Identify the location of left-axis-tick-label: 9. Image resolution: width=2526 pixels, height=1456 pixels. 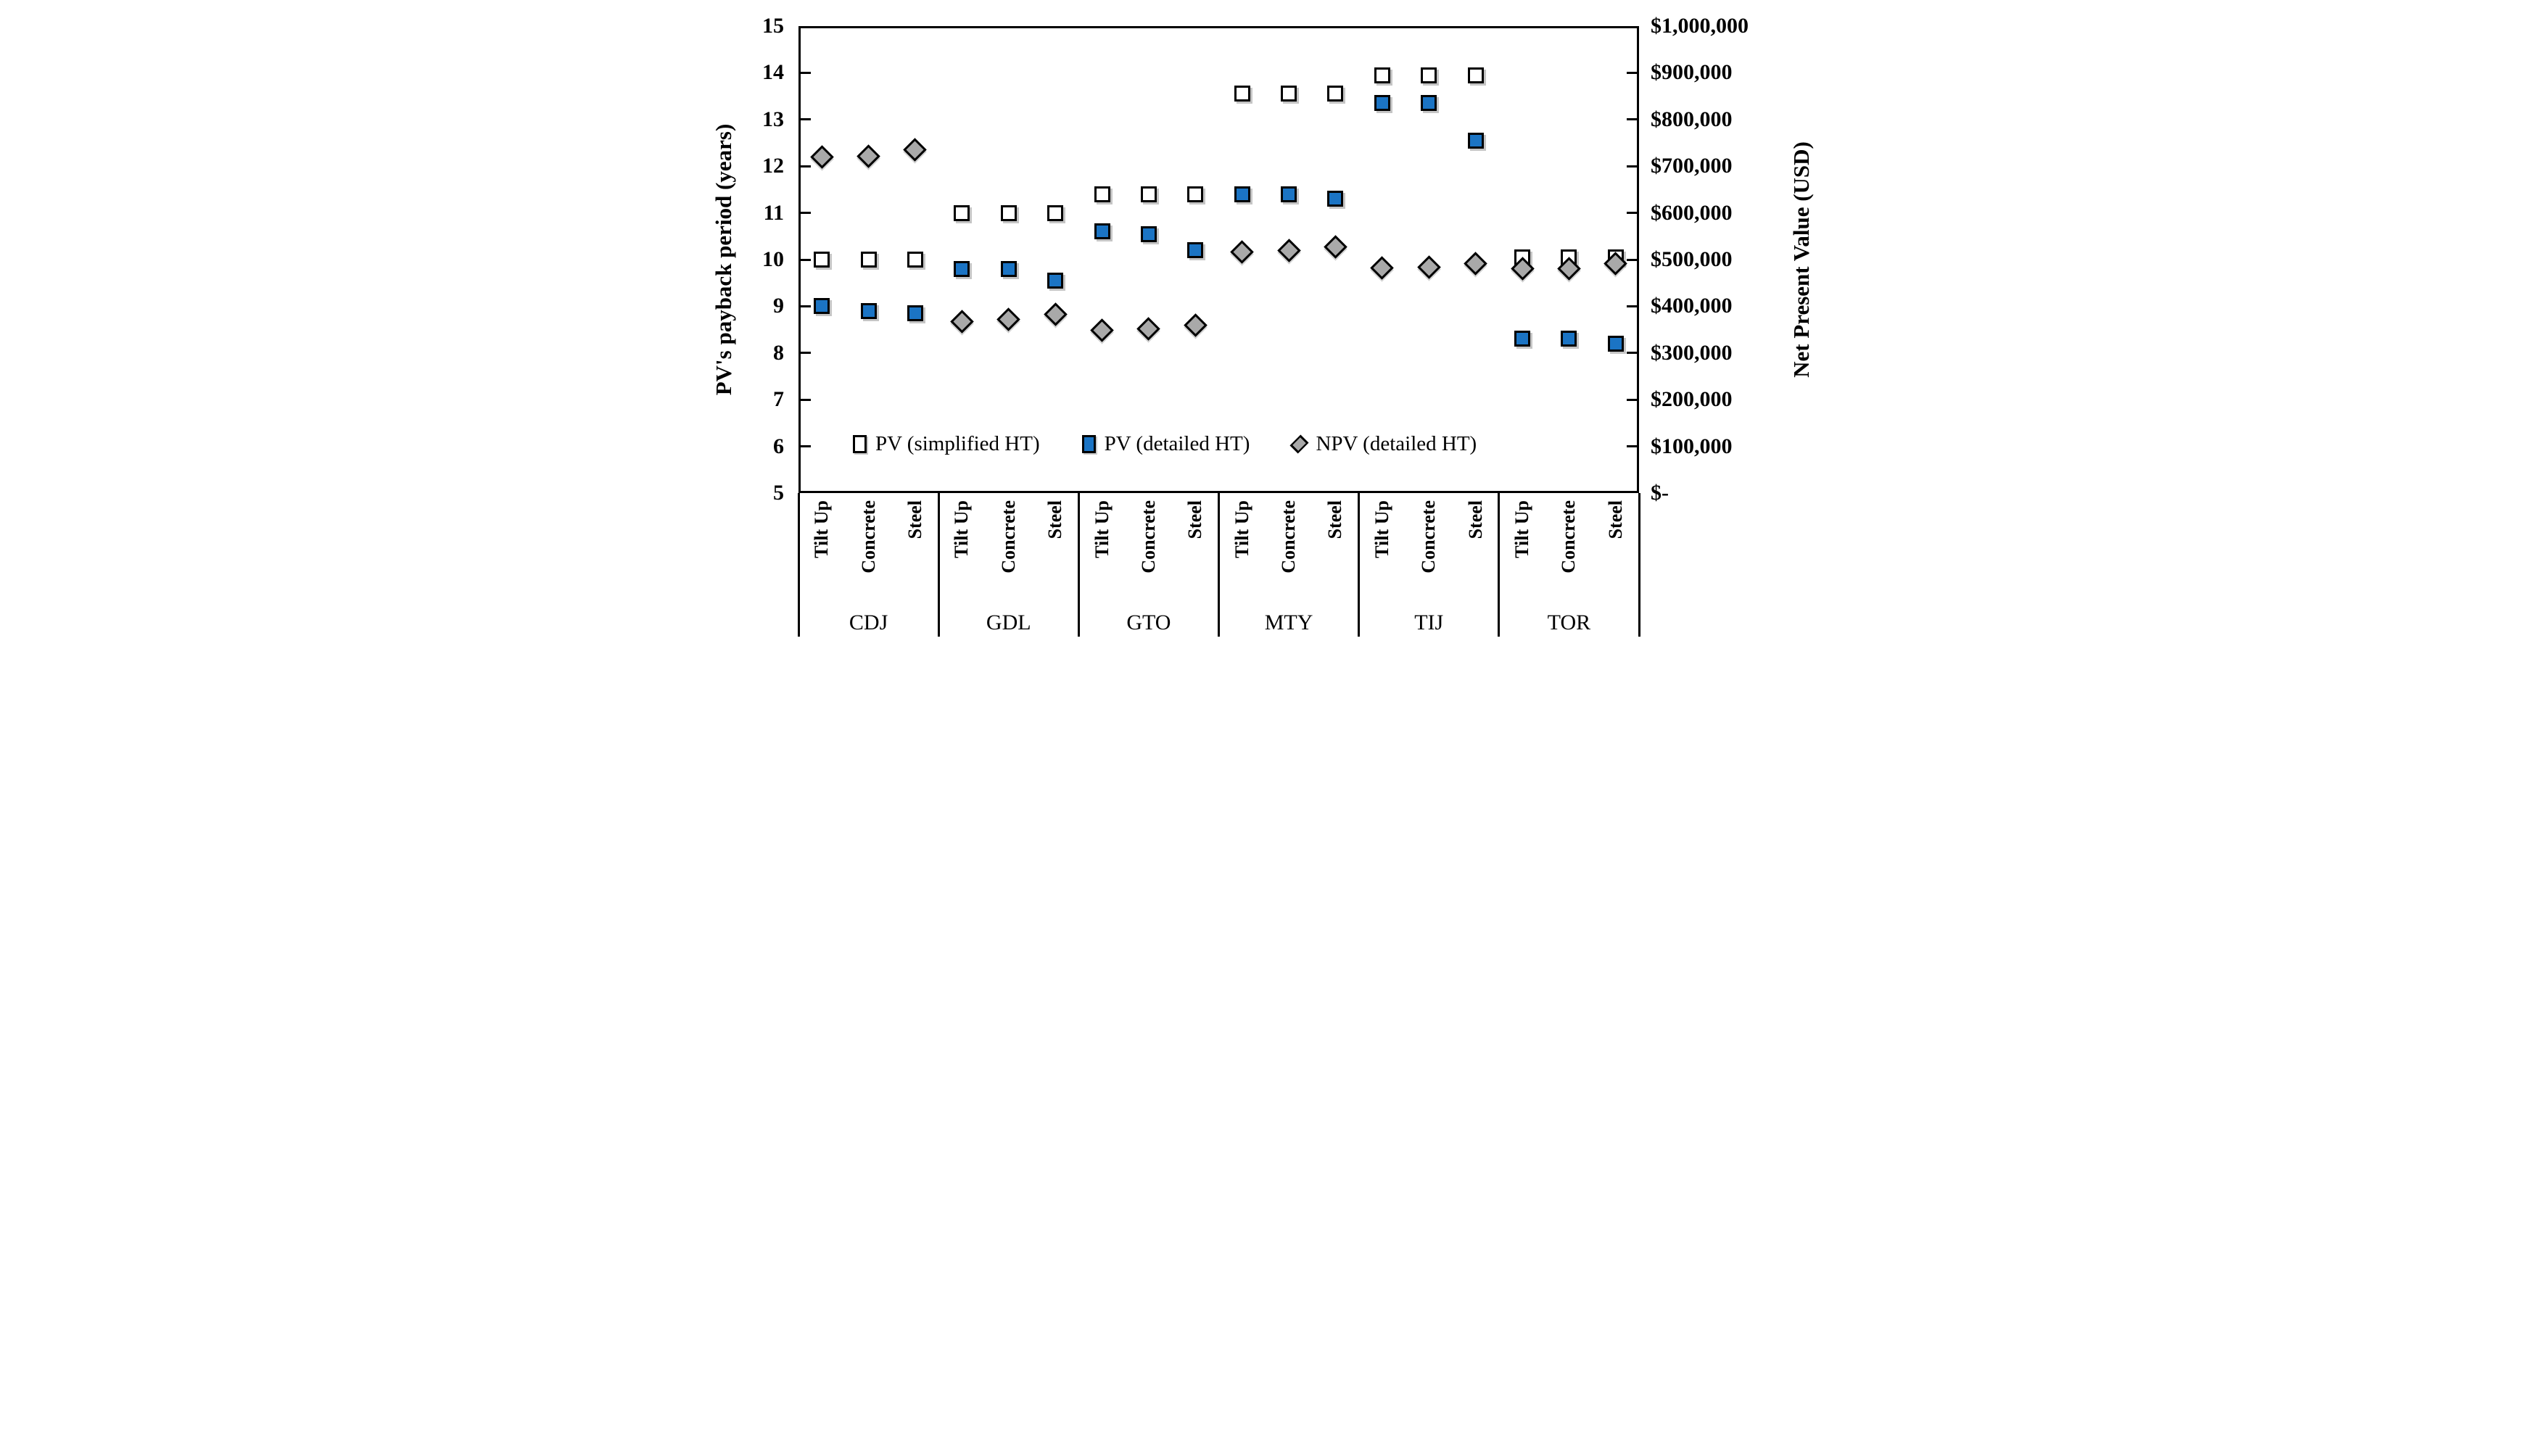
(779, 306).